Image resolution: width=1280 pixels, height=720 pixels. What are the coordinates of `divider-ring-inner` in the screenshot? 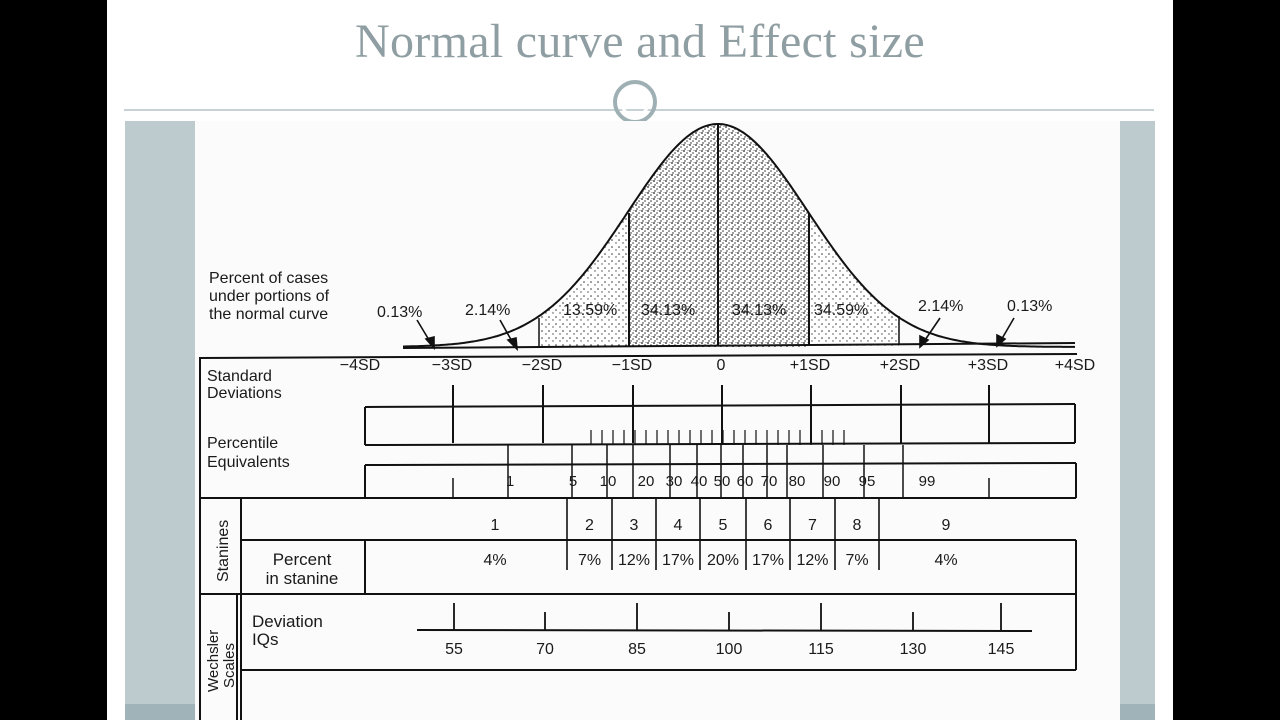 It's located at (635, 102).